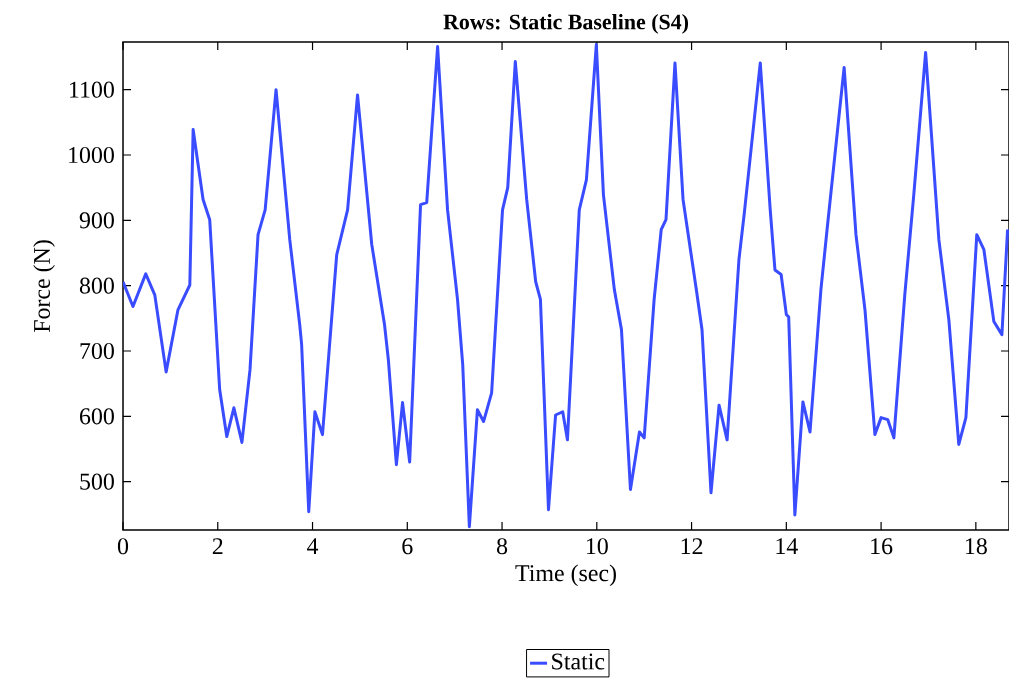  Describe the element at coordinates (96, 285) in the screenshot. I see `y-tick-label: 800` at that location.